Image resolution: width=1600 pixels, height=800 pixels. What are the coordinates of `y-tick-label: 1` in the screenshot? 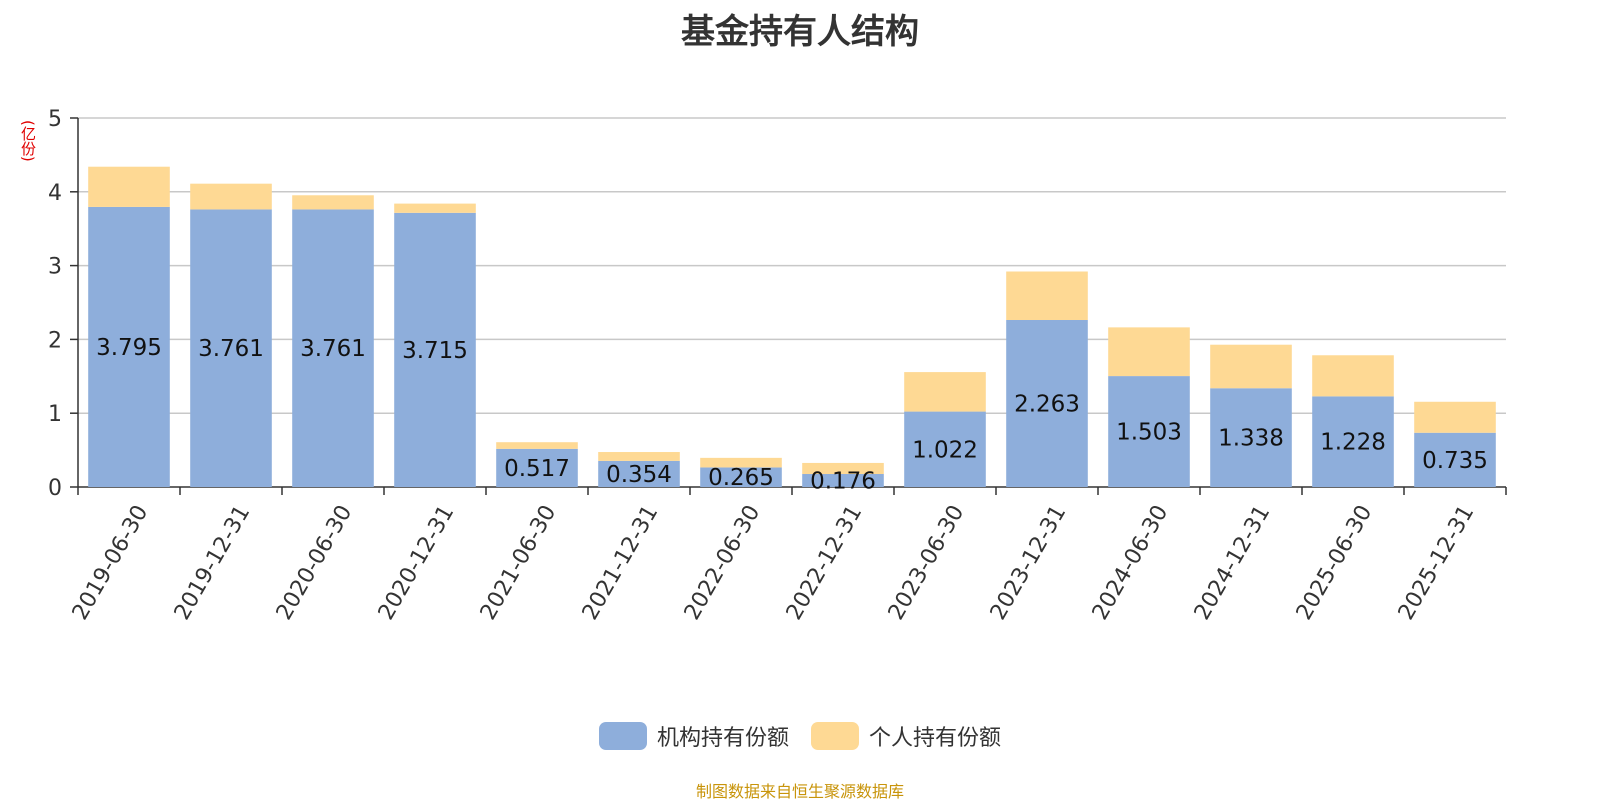 It's located at (55, 414).